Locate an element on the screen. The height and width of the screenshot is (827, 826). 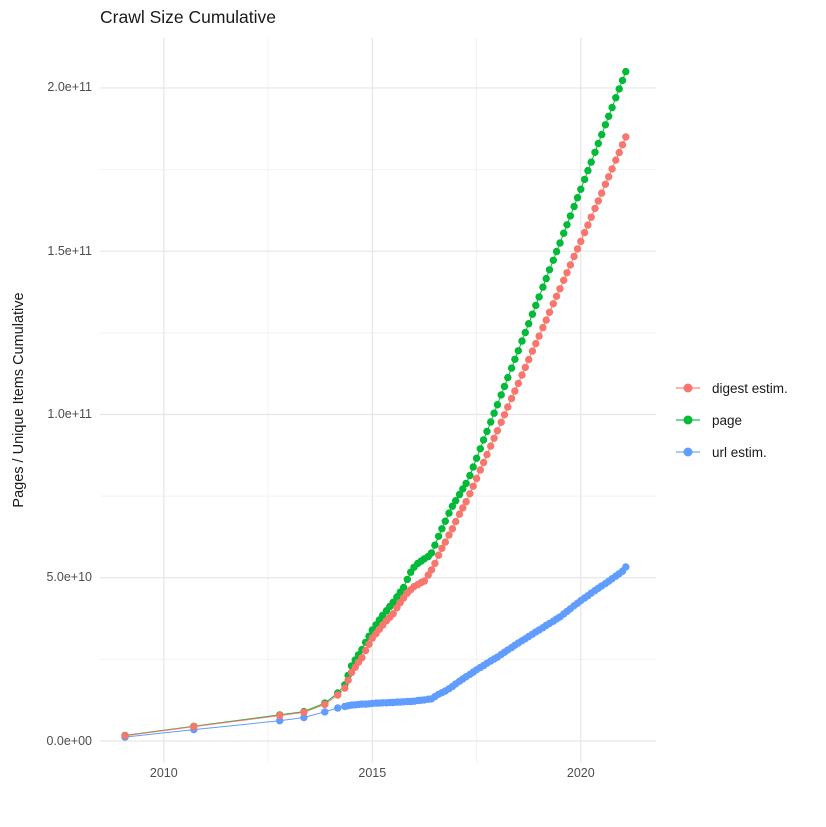
legend-key-page is located at coordinates (688, 420).